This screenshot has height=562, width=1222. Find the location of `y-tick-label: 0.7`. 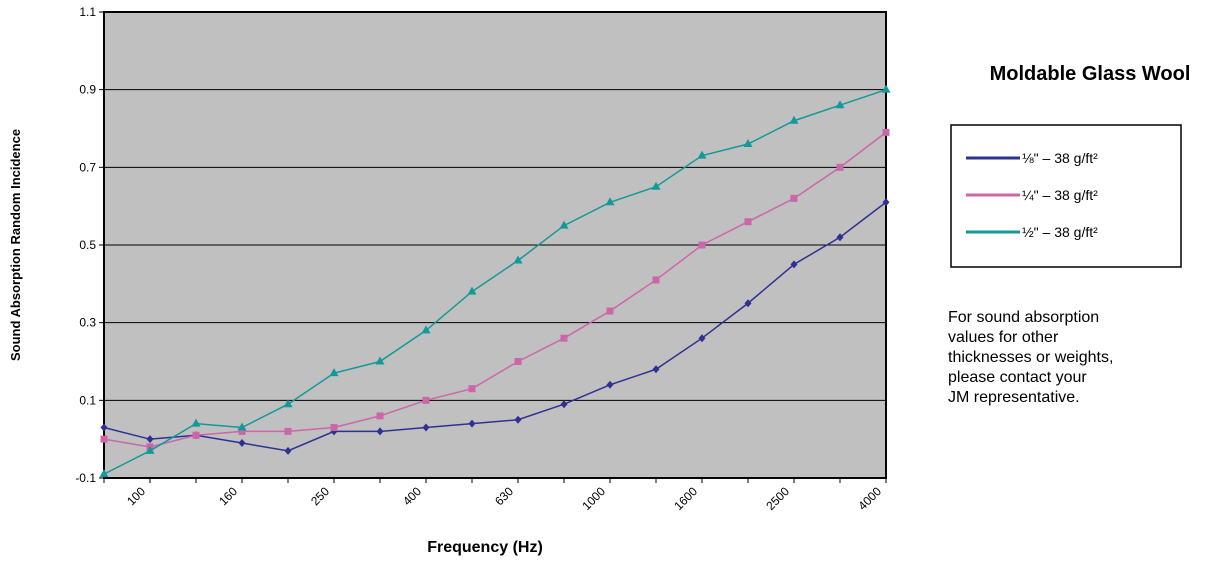

y-tick-label: 0.7 is located at coordinates (87, 167).